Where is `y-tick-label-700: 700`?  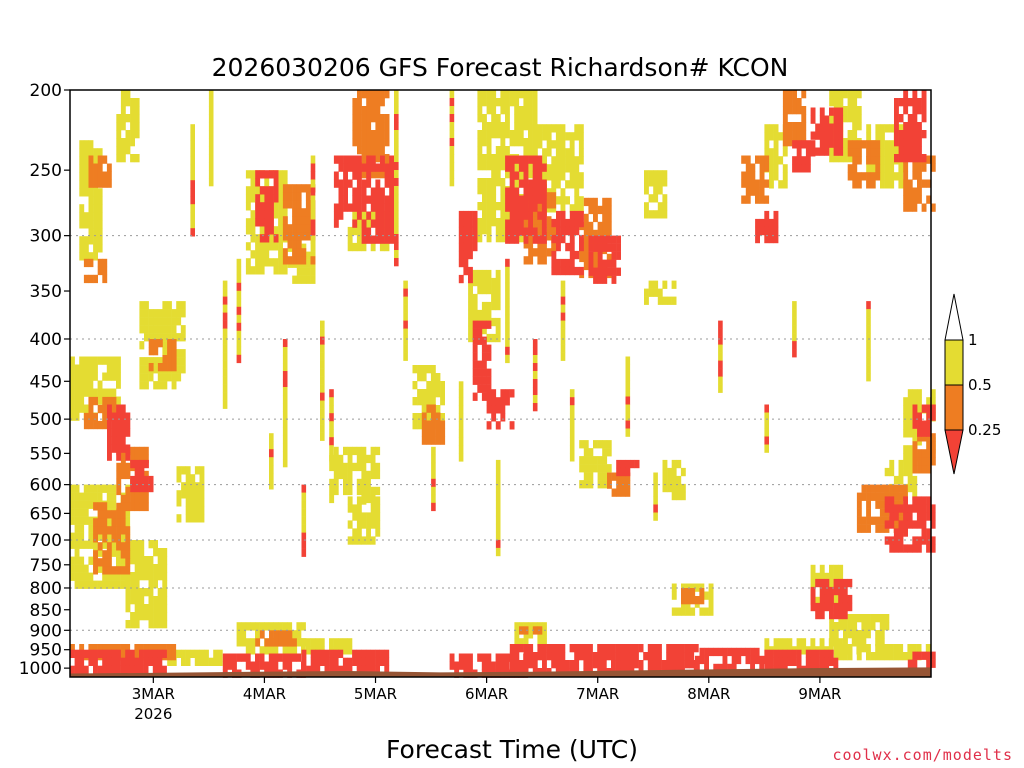 y-tick-label-700: 700 is located at coordinates (46, 541).